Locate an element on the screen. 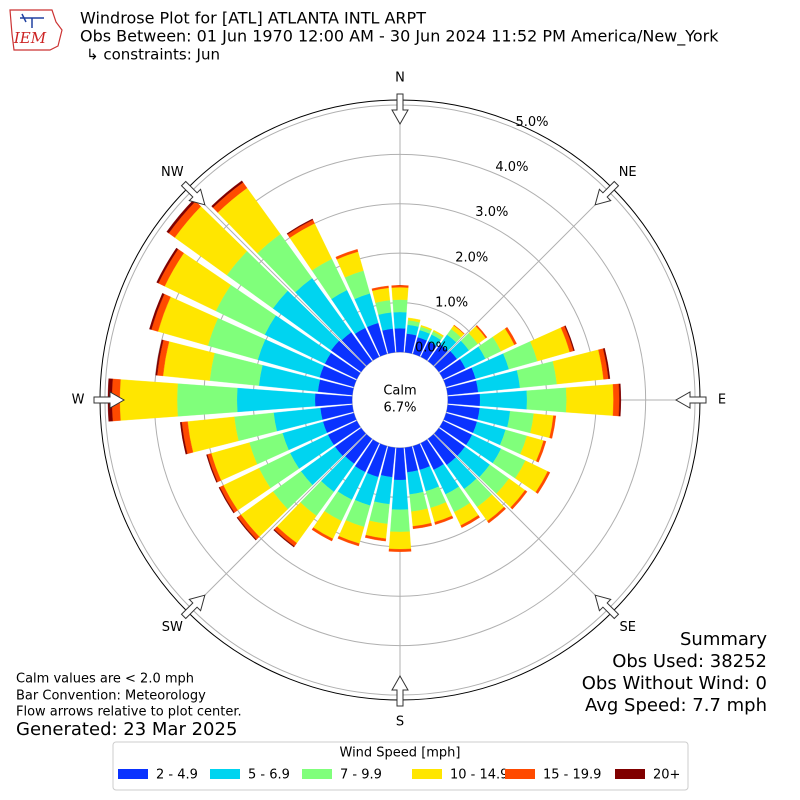 The image size is (800, 800). note: Flow arrows relative to plot center. is located at coordinates (129, 712).